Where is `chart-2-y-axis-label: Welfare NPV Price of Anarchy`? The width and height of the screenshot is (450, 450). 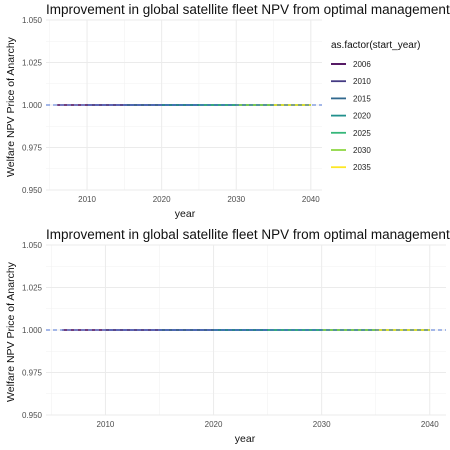 chart-2-y-axis-label: Welfare NPV Price of Anarchy is located at coordinates (11, 331).